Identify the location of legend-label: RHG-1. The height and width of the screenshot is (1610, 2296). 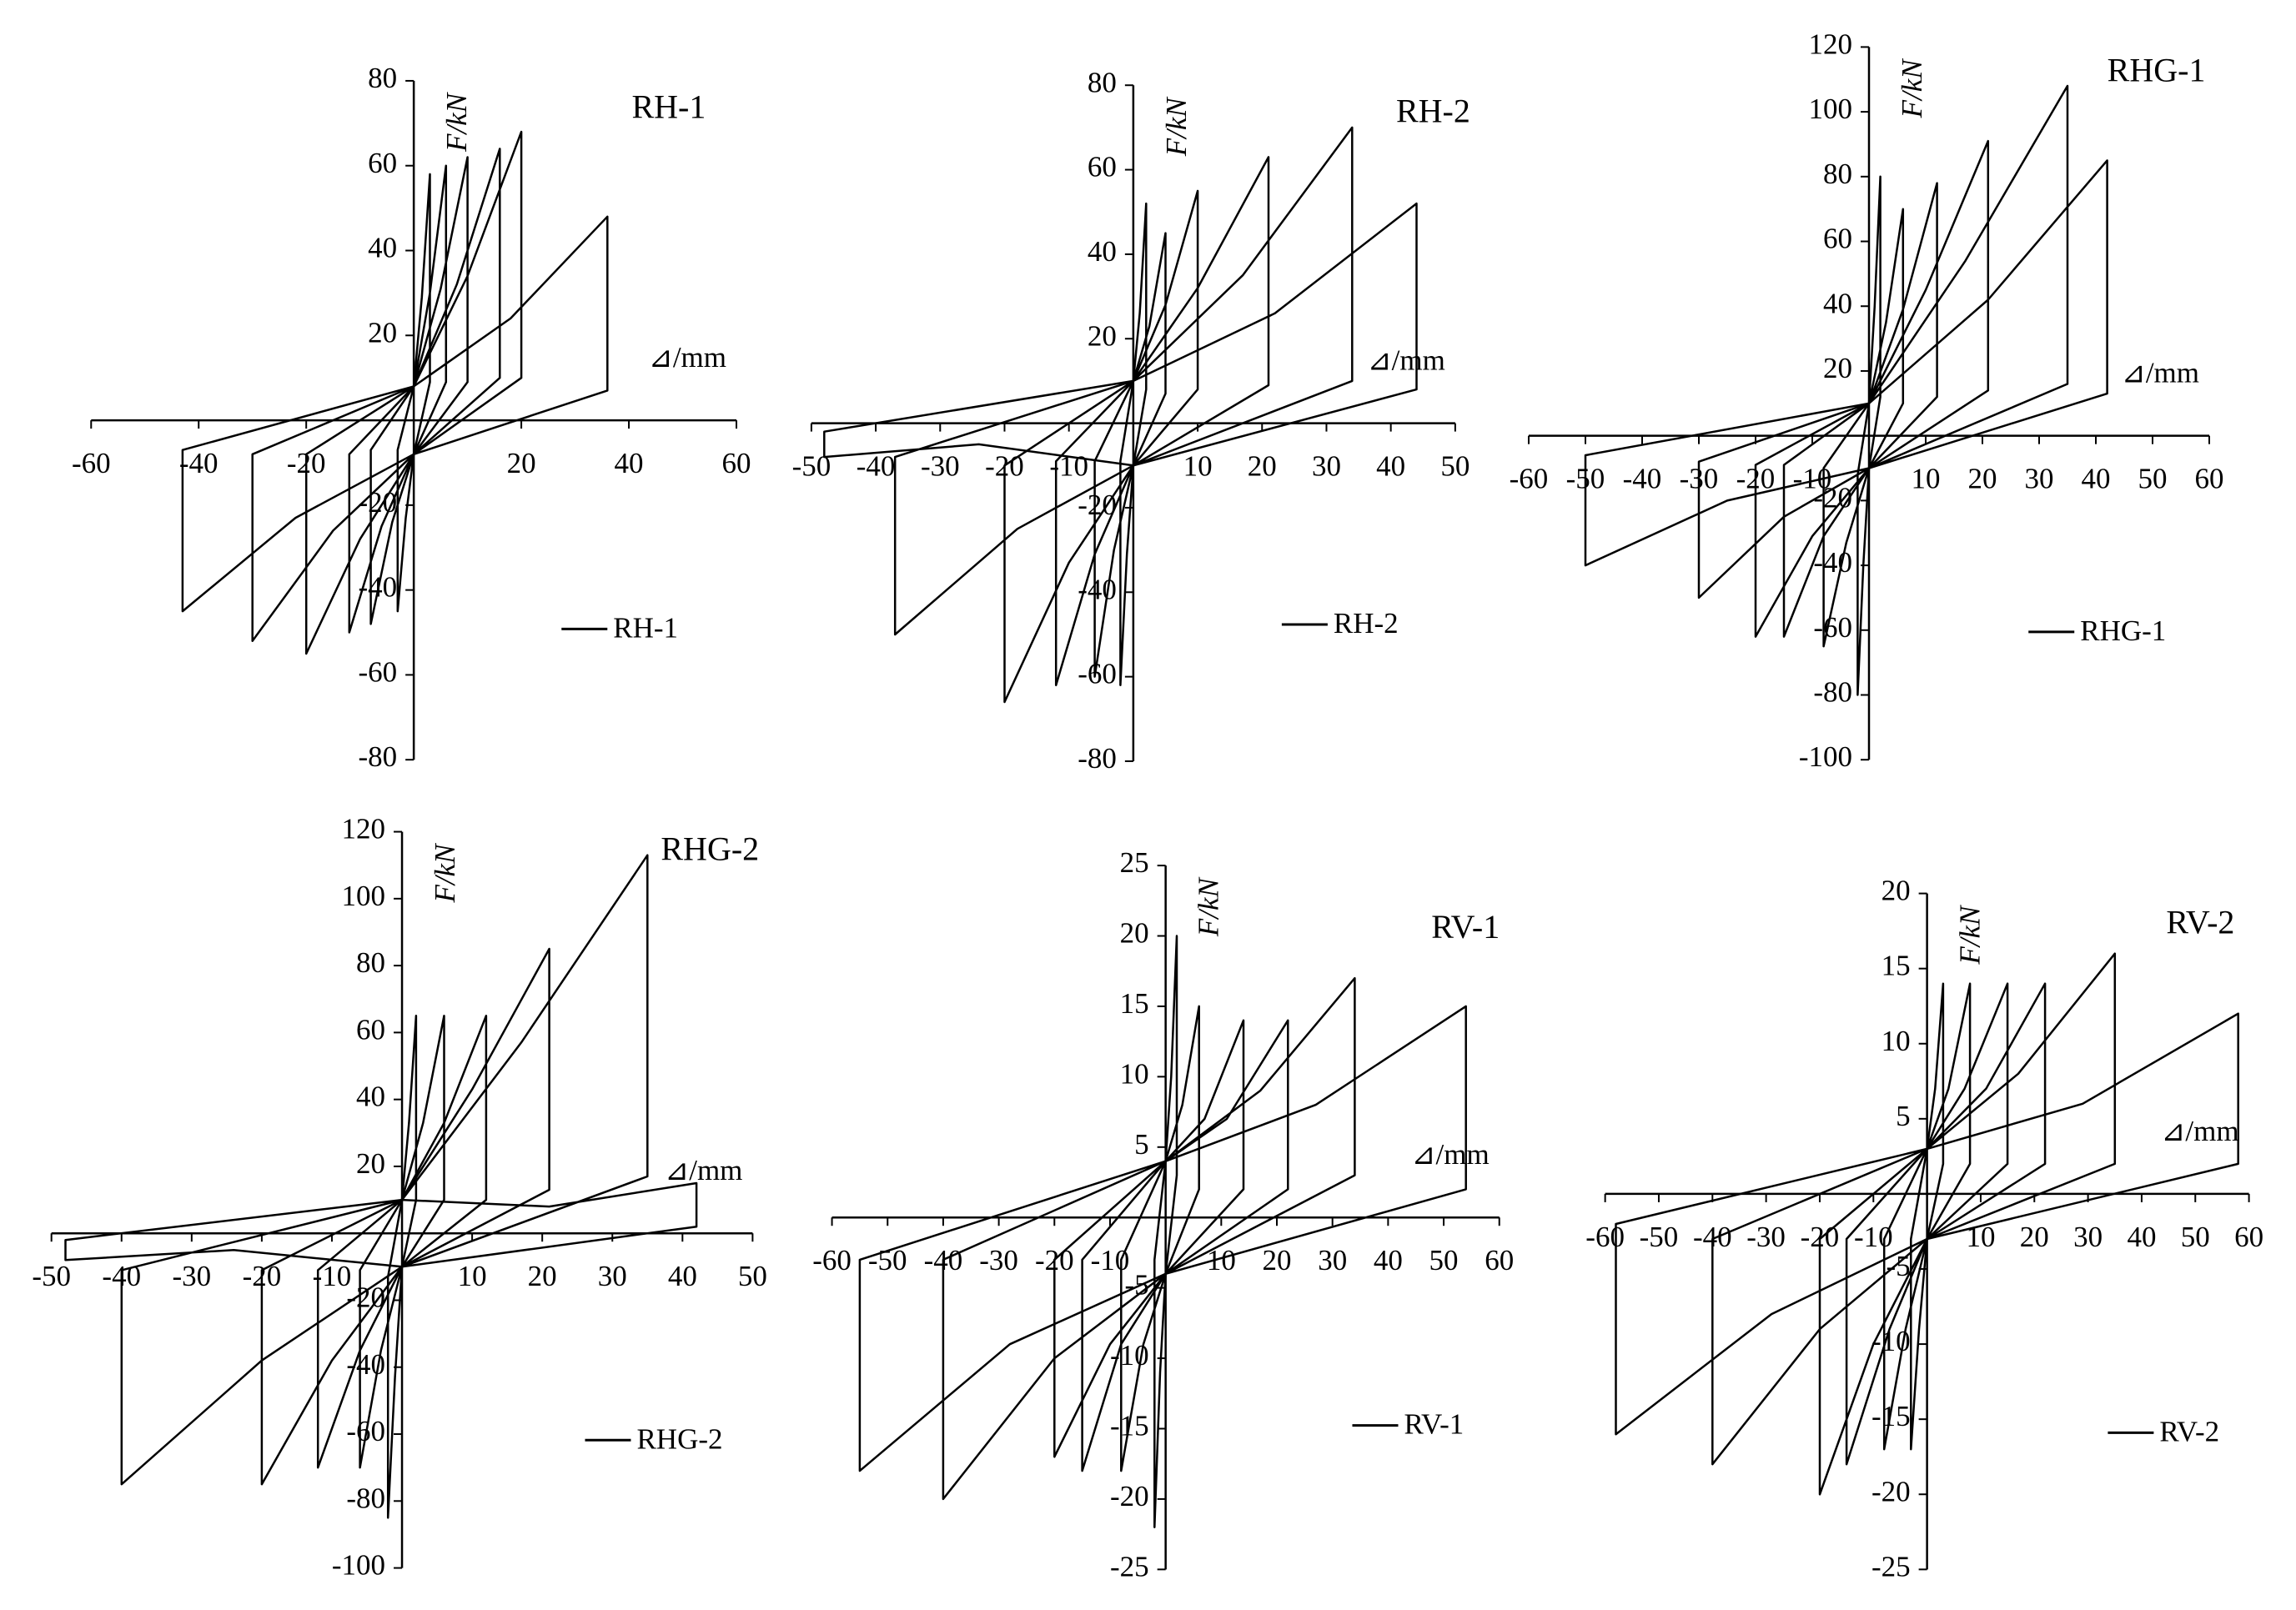
(2123, 630).